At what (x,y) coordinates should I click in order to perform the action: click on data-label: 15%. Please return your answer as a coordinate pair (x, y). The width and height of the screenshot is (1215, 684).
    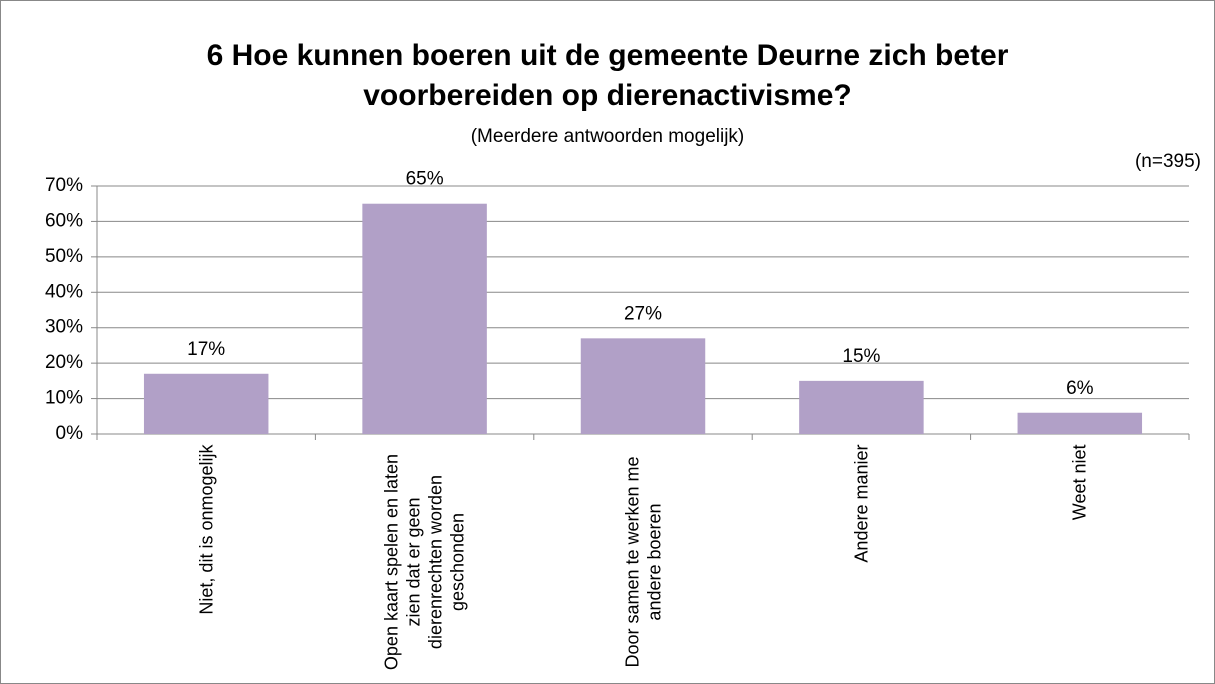
    Looking at the image, I should click on (861, 356).